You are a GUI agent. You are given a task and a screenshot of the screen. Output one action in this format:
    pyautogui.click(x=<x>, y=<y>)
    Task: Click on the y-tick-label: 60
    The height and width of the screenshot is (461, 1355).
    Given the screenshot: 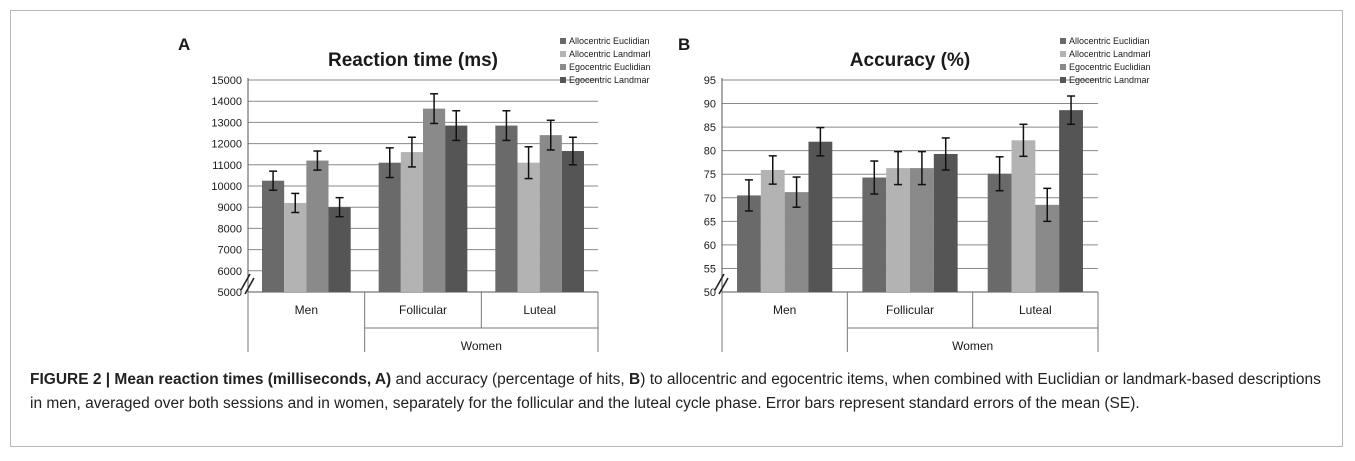 What is the action you would take?
    pyautogui.click(x=710, y=246)
    